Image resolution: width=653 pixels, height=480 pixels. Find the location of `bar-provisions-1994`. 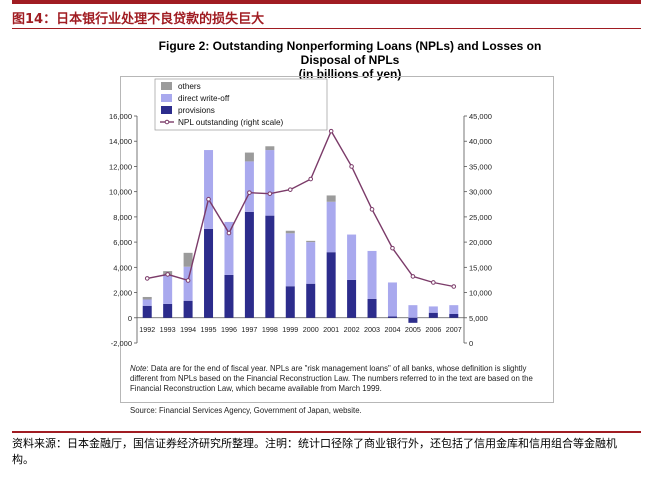

bar-provisions-1994 is located at coordinates (188, 309).